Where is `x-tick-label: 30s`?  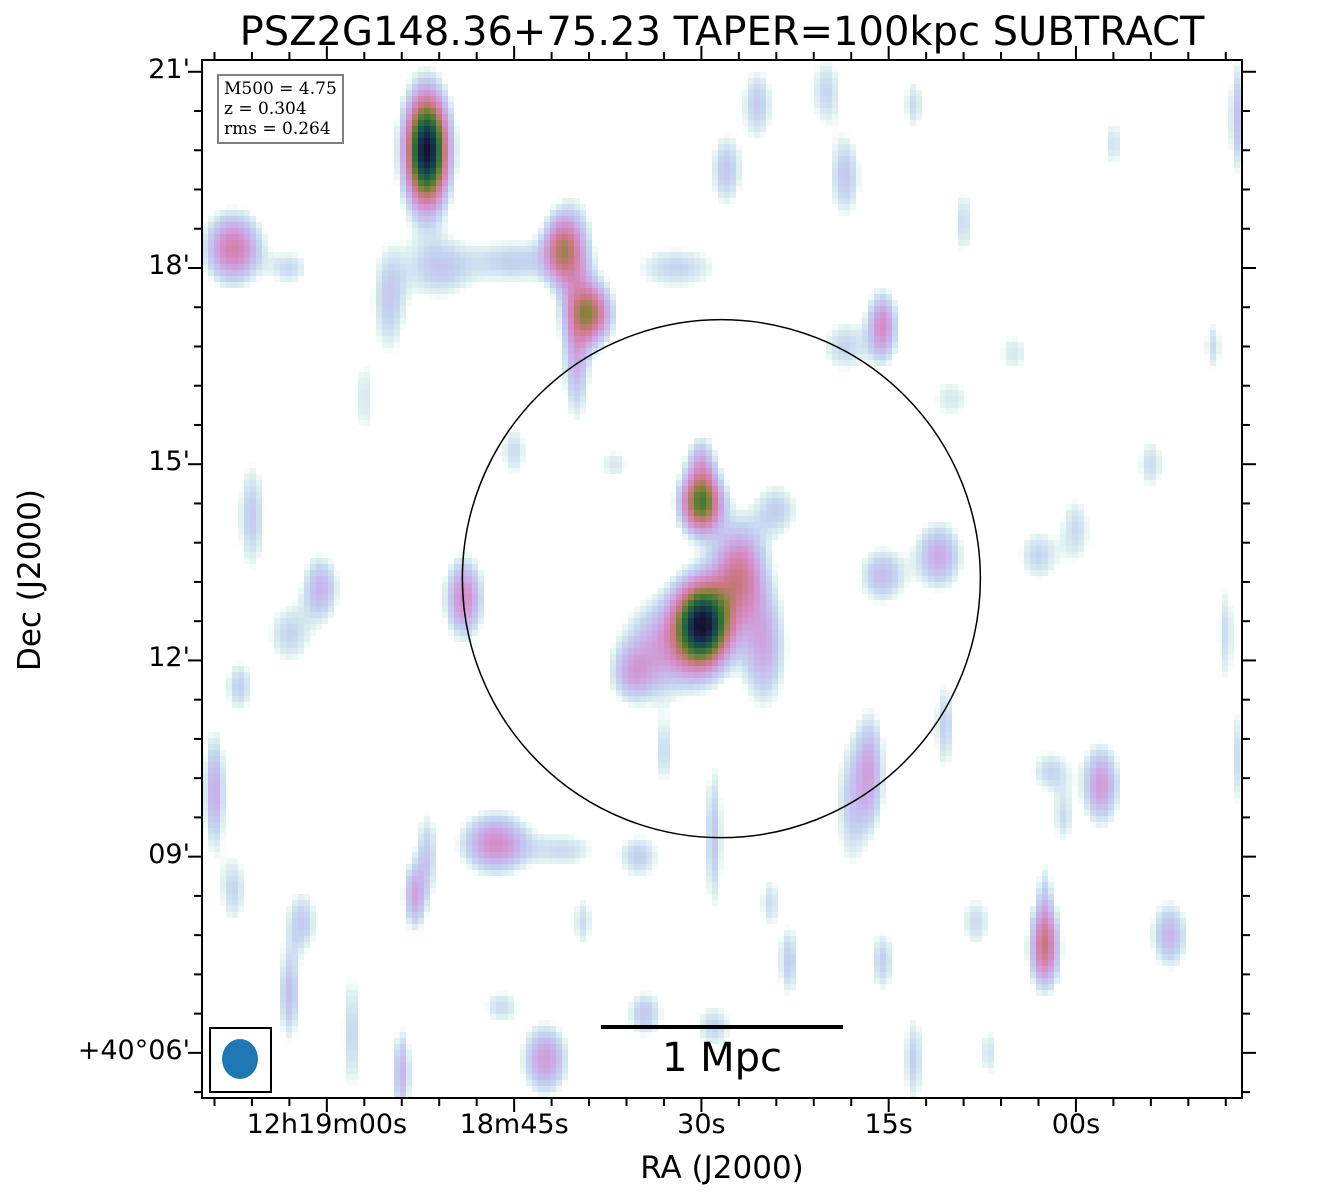 x-tick-label: 30s is located at coordinates (701, 1124).